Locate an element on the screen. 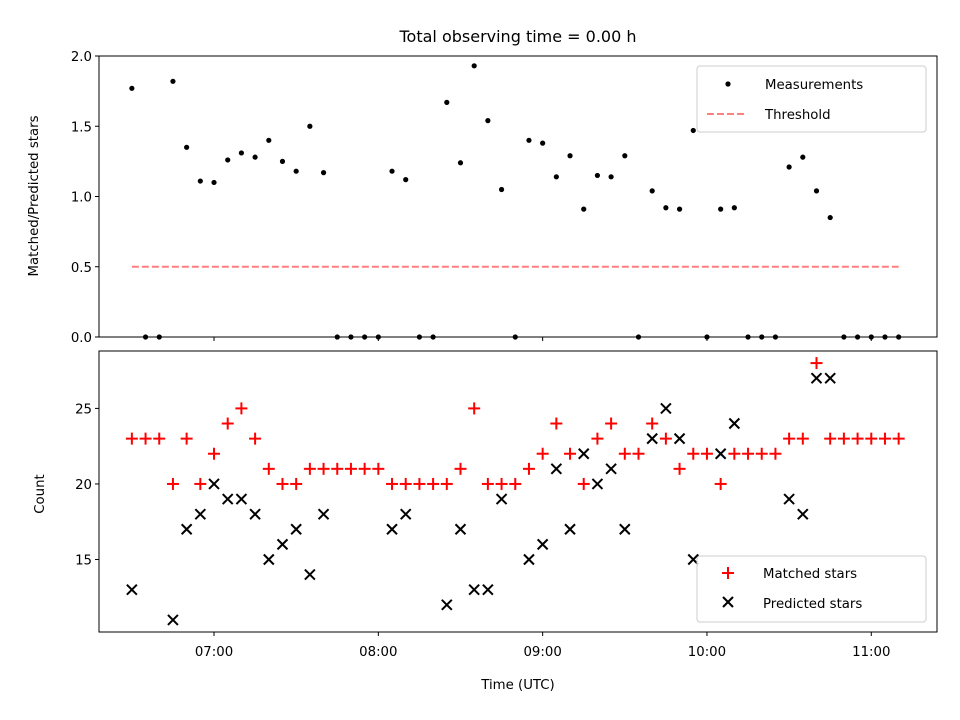  legend-predicted-marker is located at coordinates (728, 602).